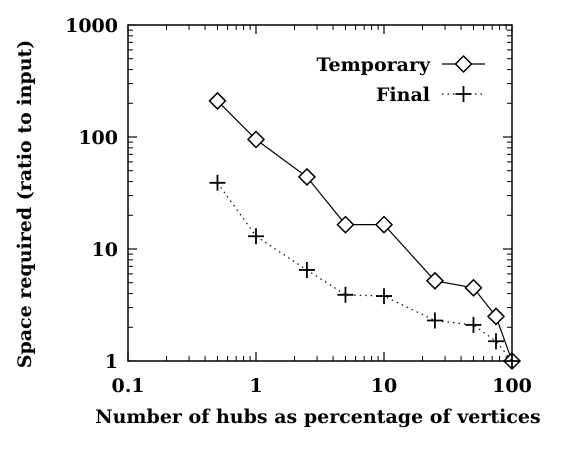 This screenshot has width=585, height=453. What do you see at coordinates (98, 138) in the screenshot?
I see `y-tick-label: 100` at bounding box center [98, 138].